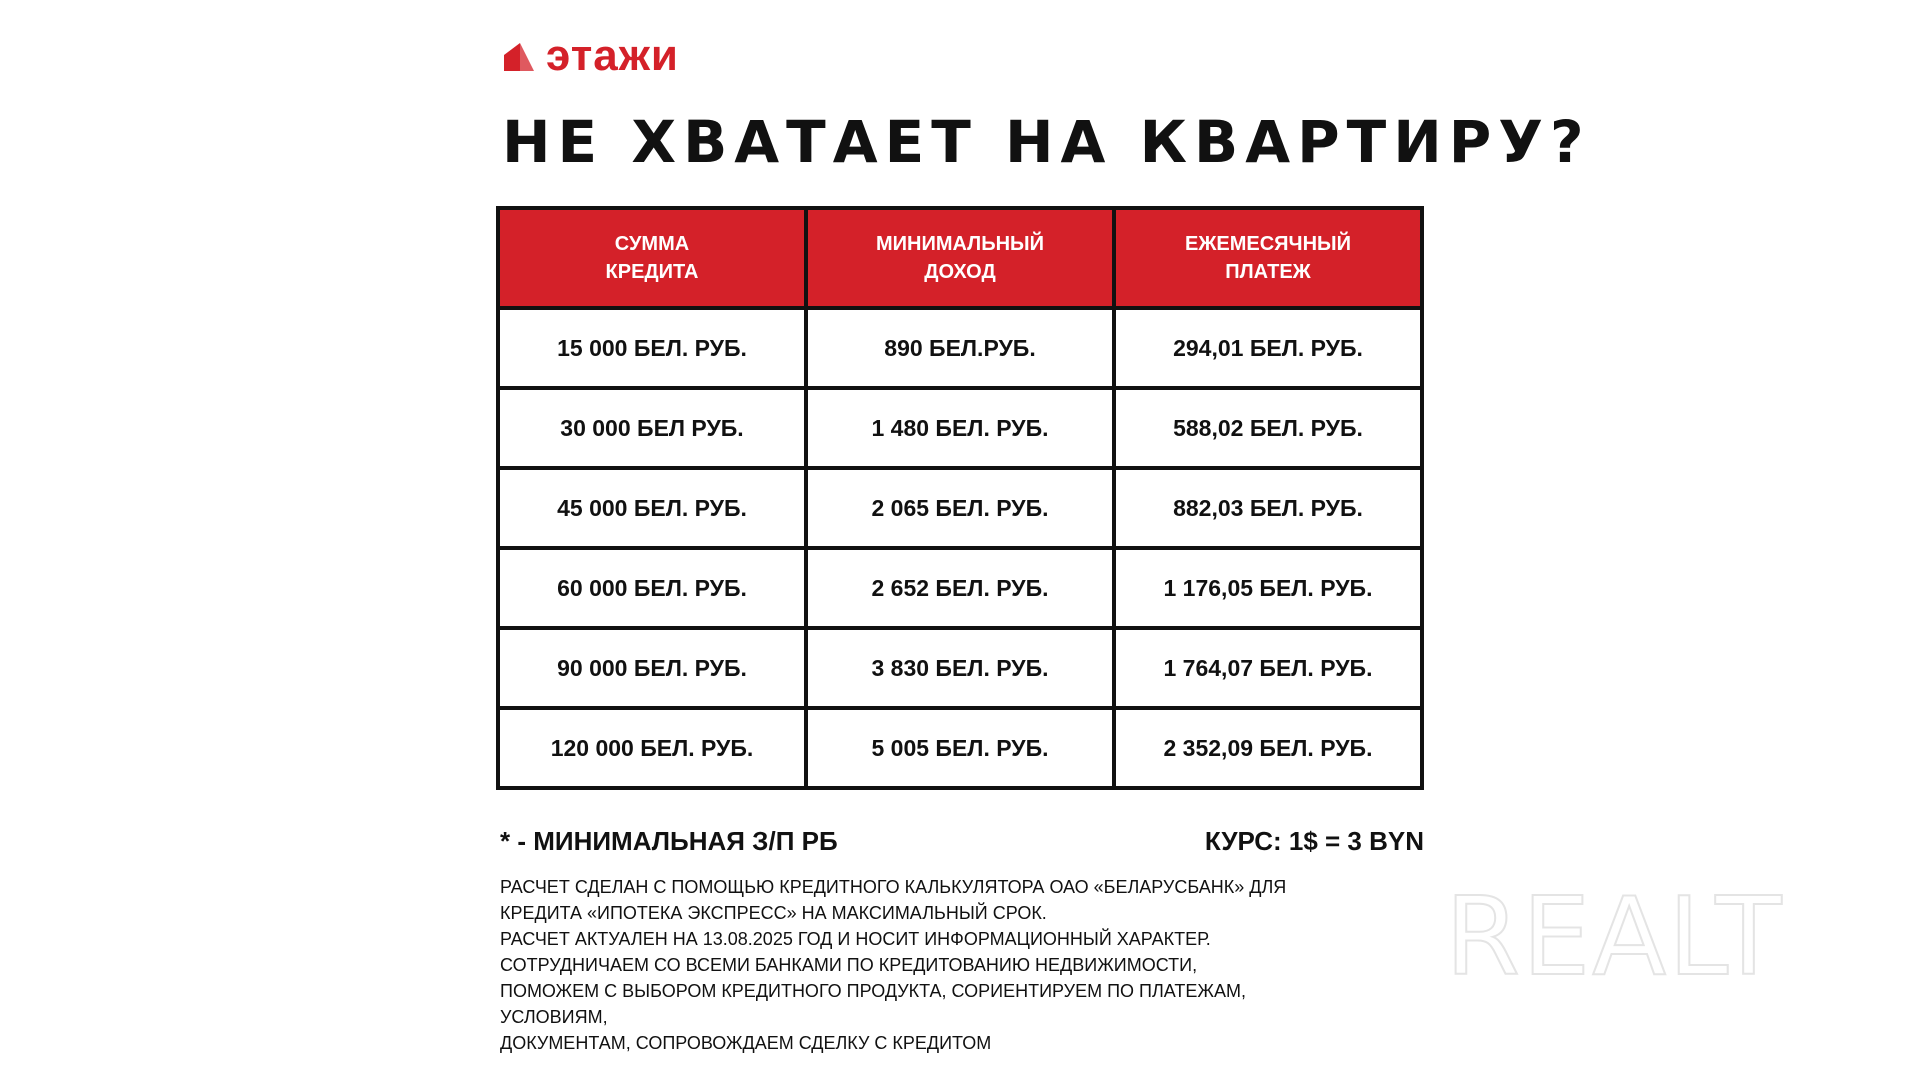  I want to click on header-line: ДОХОД, so click(960, 272).